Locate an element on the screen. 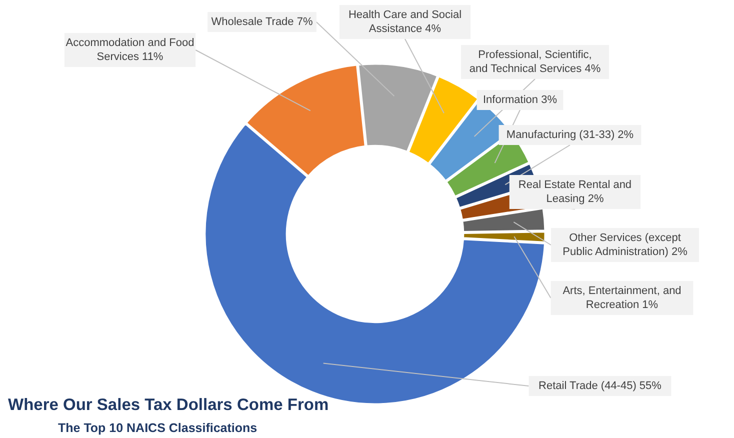 The height and width of the screenshot is (438, 734). slice-label: Other Services (except Public Administration) 2% is located at coordinates (625, 245).